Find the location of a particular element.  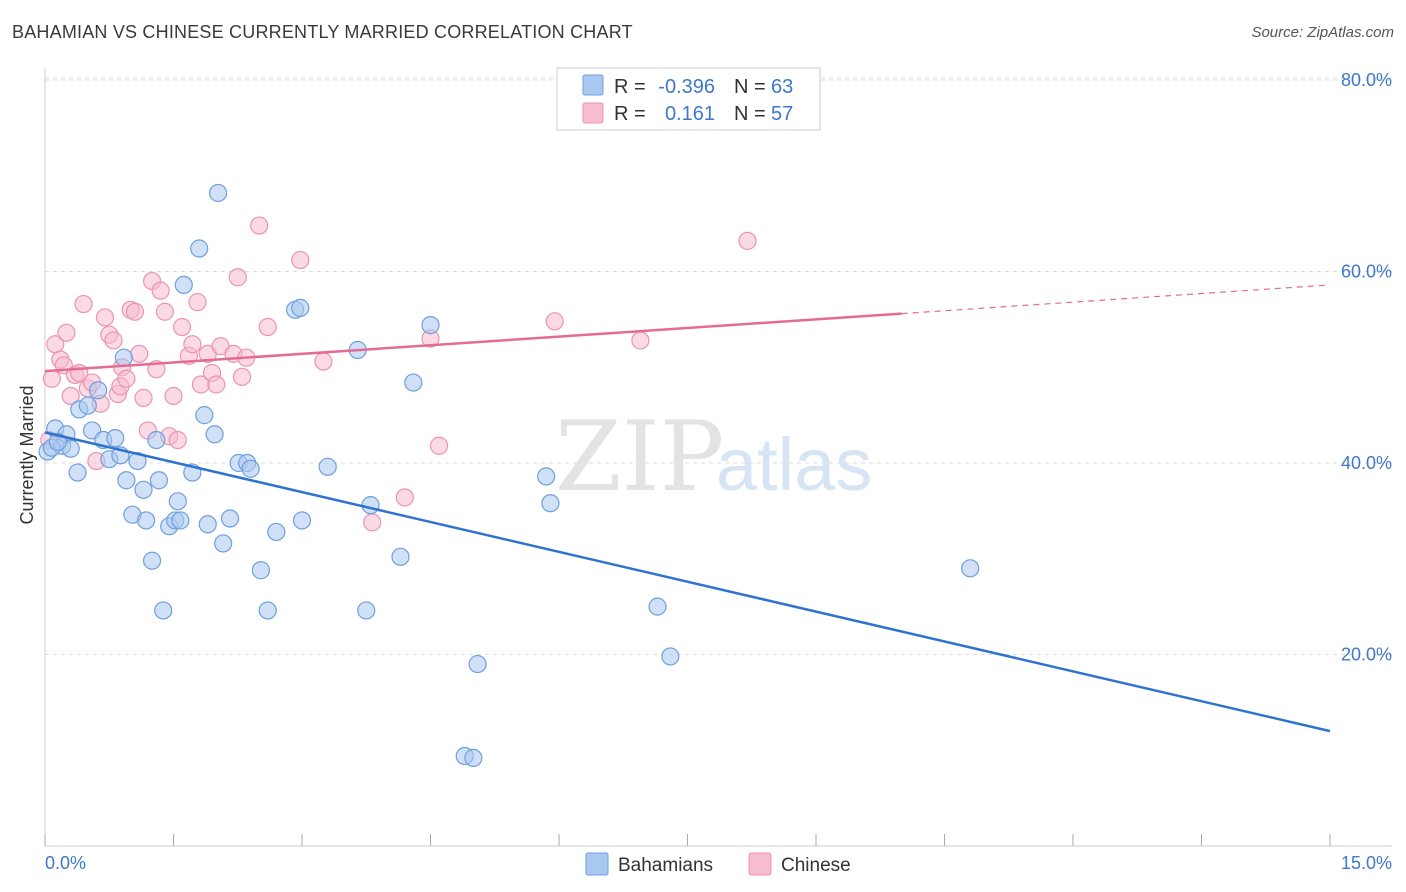

legend-r-label-pink: R = is located at coordinates (630, 114).